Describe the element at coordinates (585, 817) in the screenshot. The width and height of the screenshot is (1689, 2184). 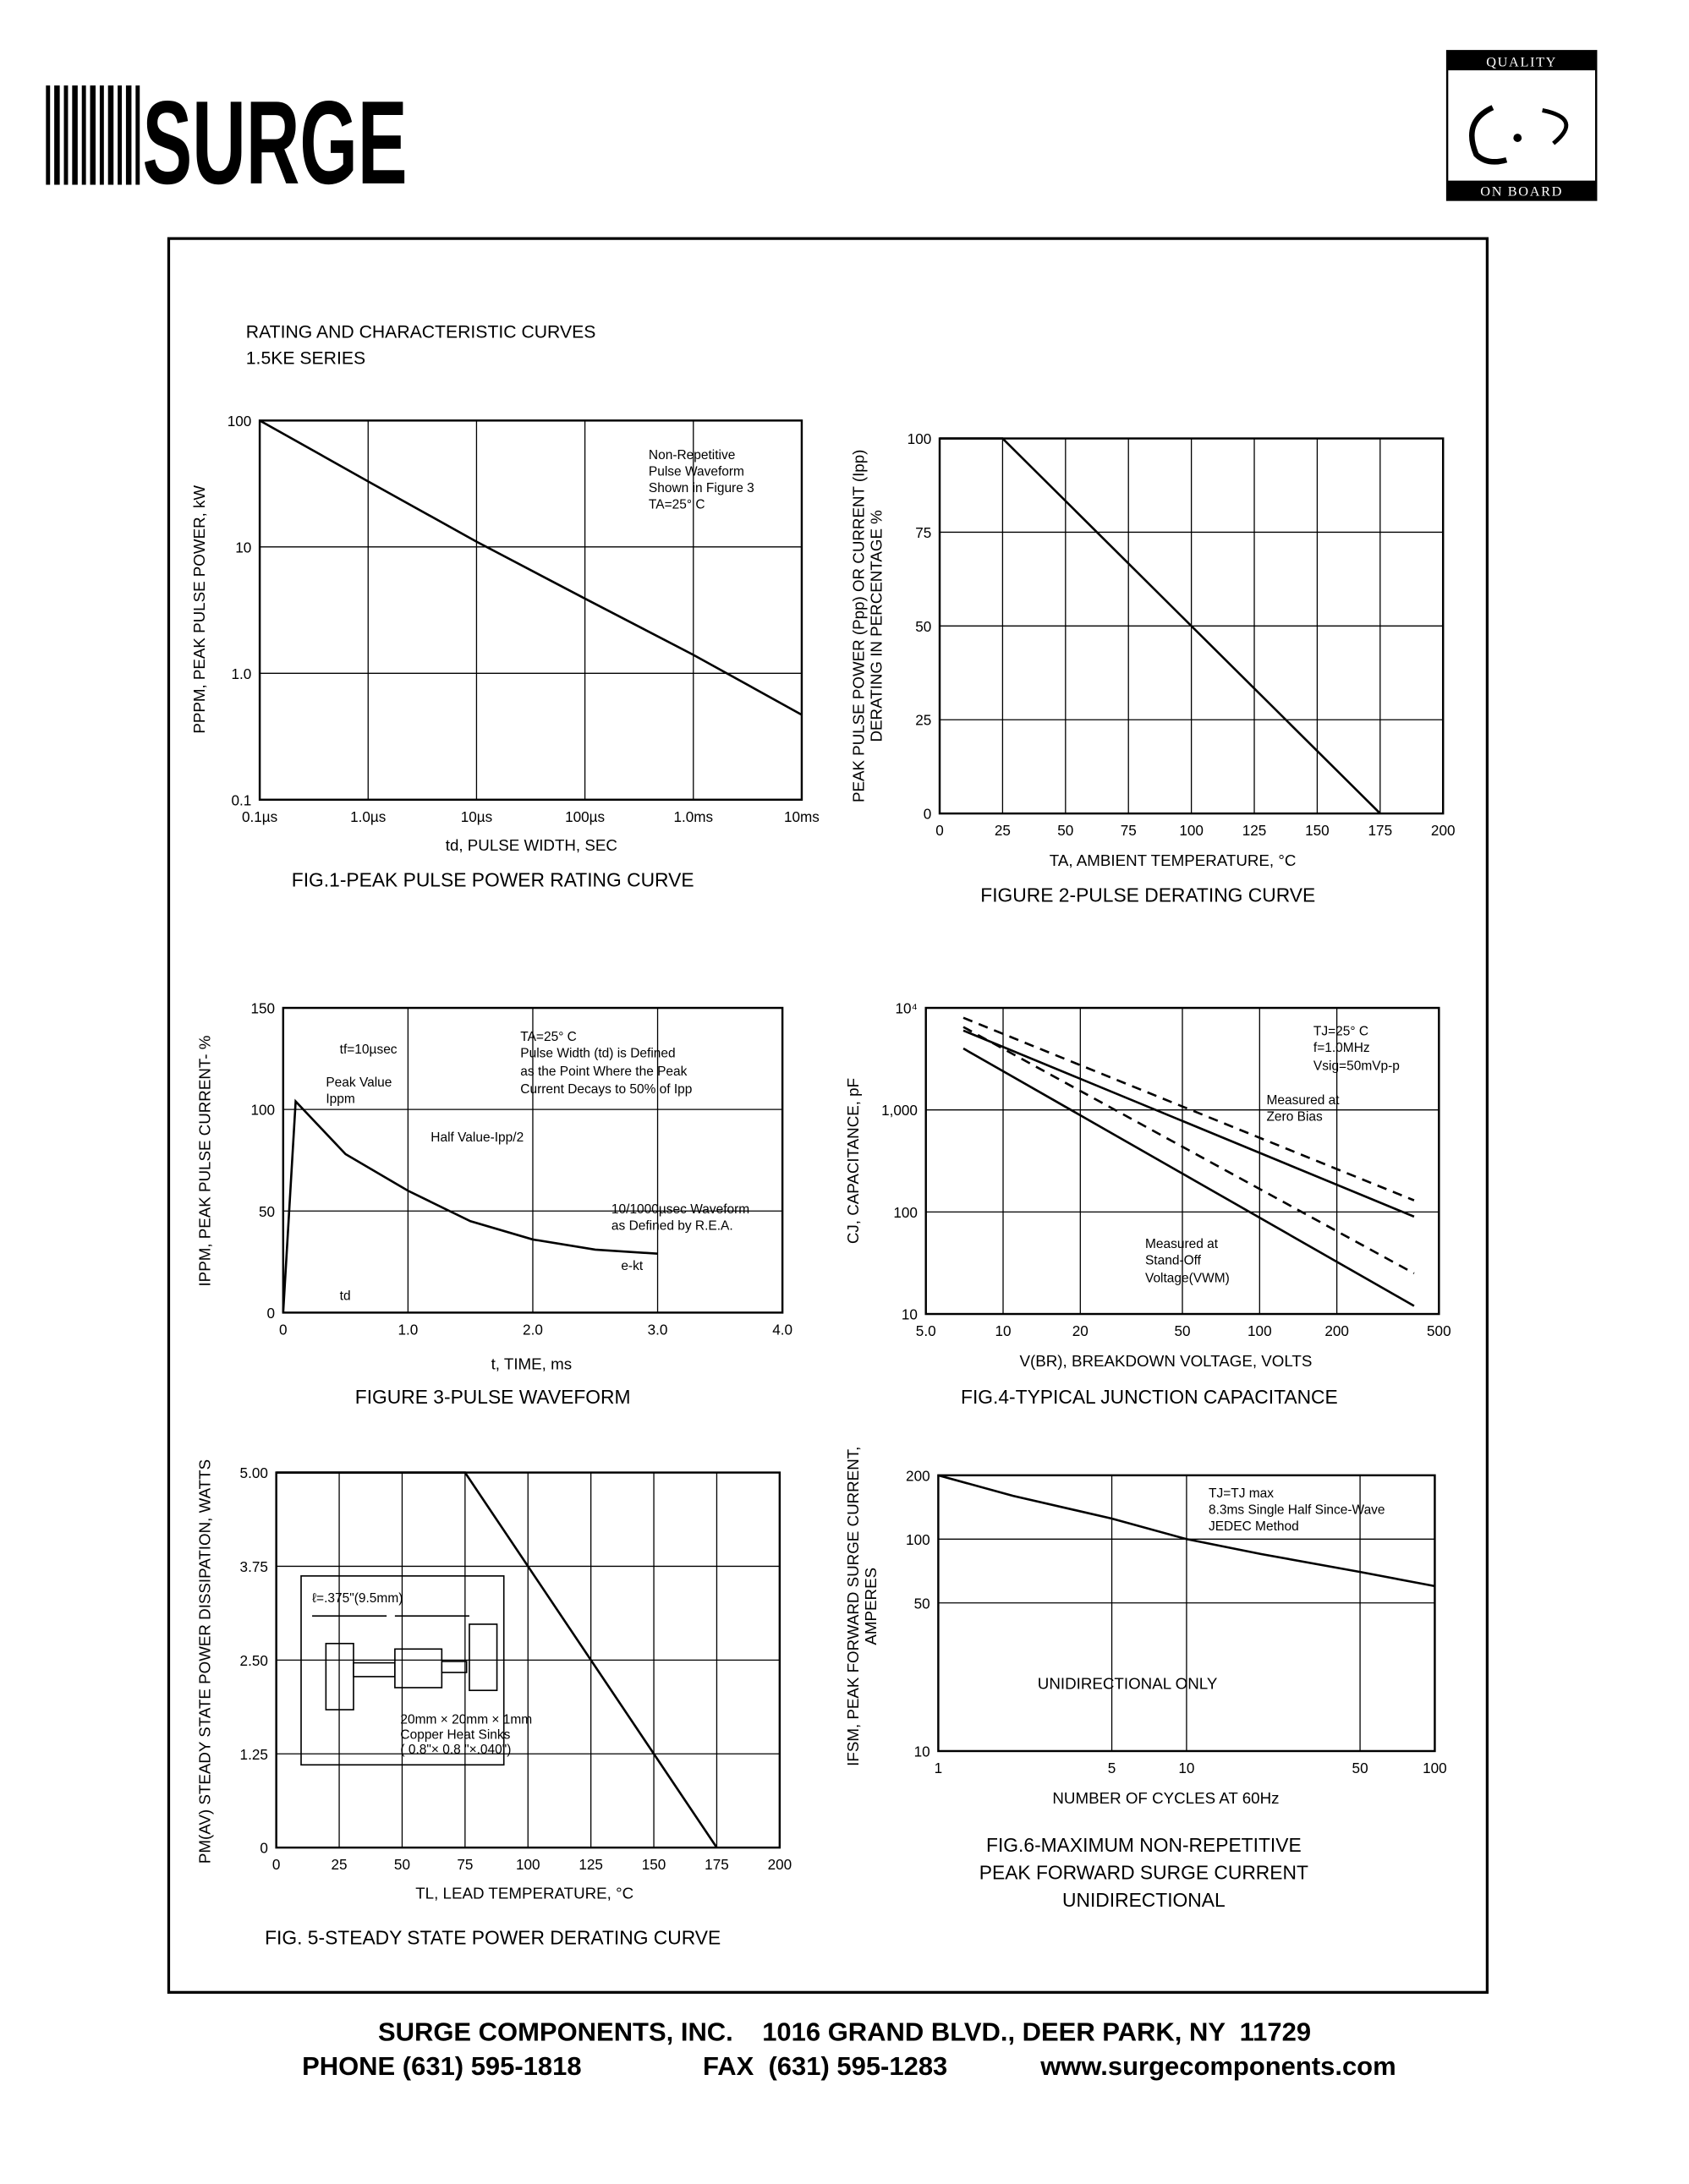
I see `x-tick-label: 100µs` at that location.